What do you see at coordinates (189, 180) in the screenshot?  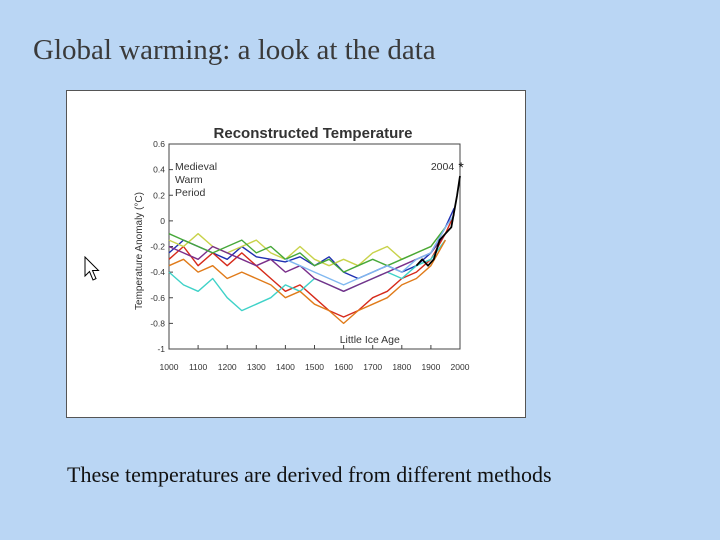 I see `medieval-warm-period-label: Warm` at bounding box center [189, 180].